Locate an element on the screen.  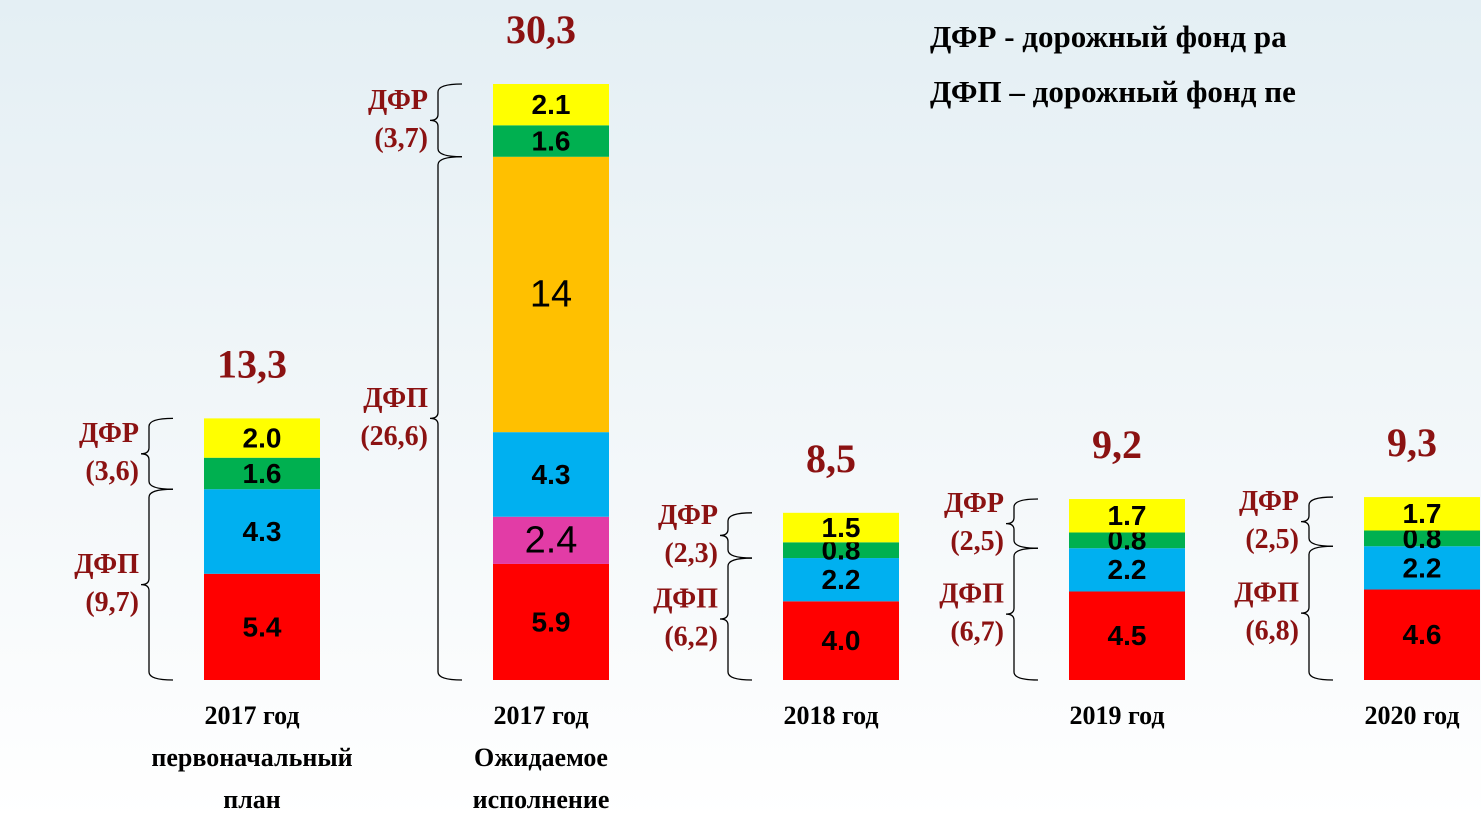
total-label: 13,3 is located at coordinates (252, 364).